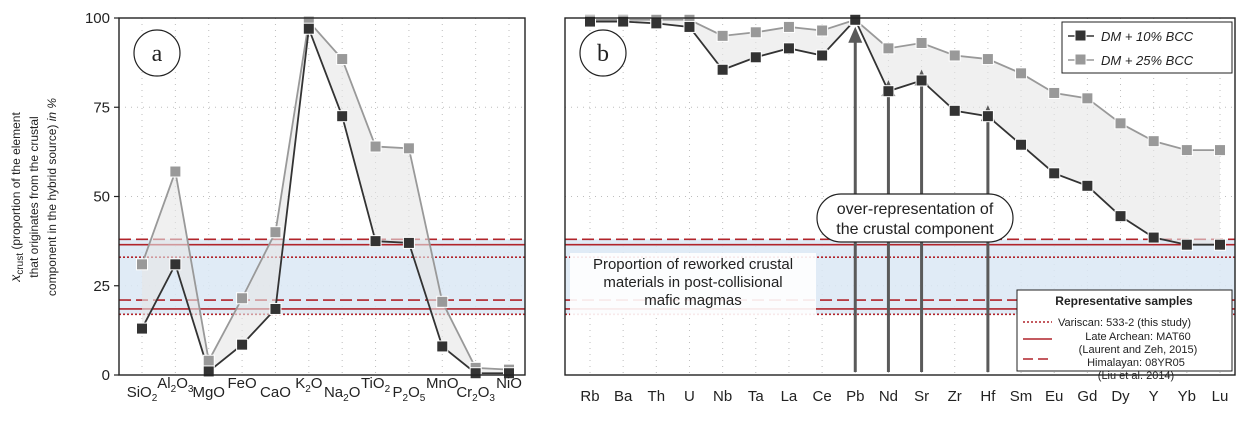 The image size is (1239, 423). I want to click on x-tick-label: Nd, so click(888, 396).